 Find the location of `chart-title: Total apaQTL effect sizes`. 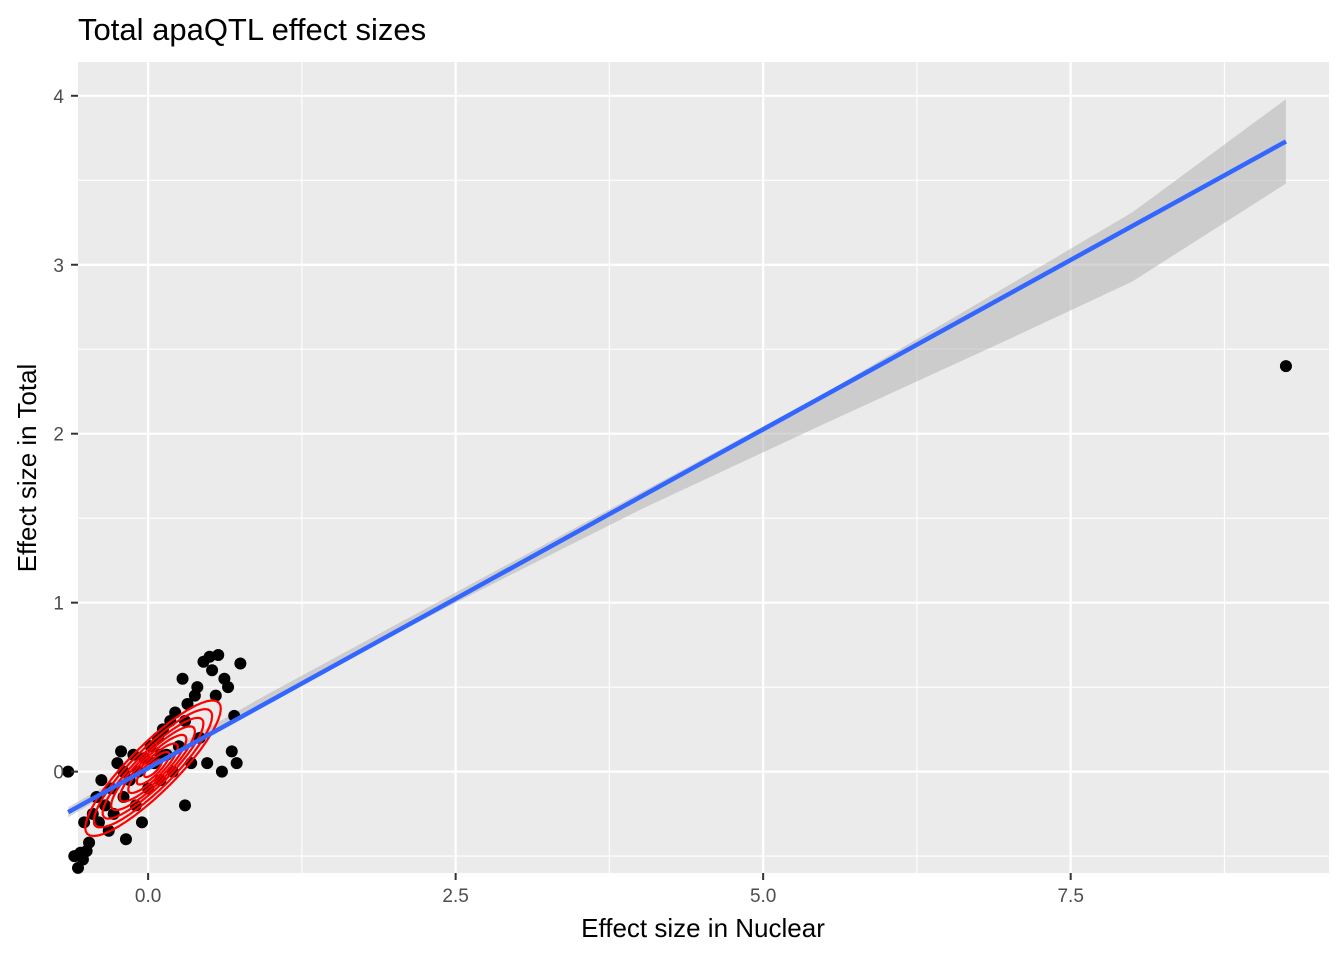

chart-title: Total apaQTL effect sizes is located at coordinates (252, 29).